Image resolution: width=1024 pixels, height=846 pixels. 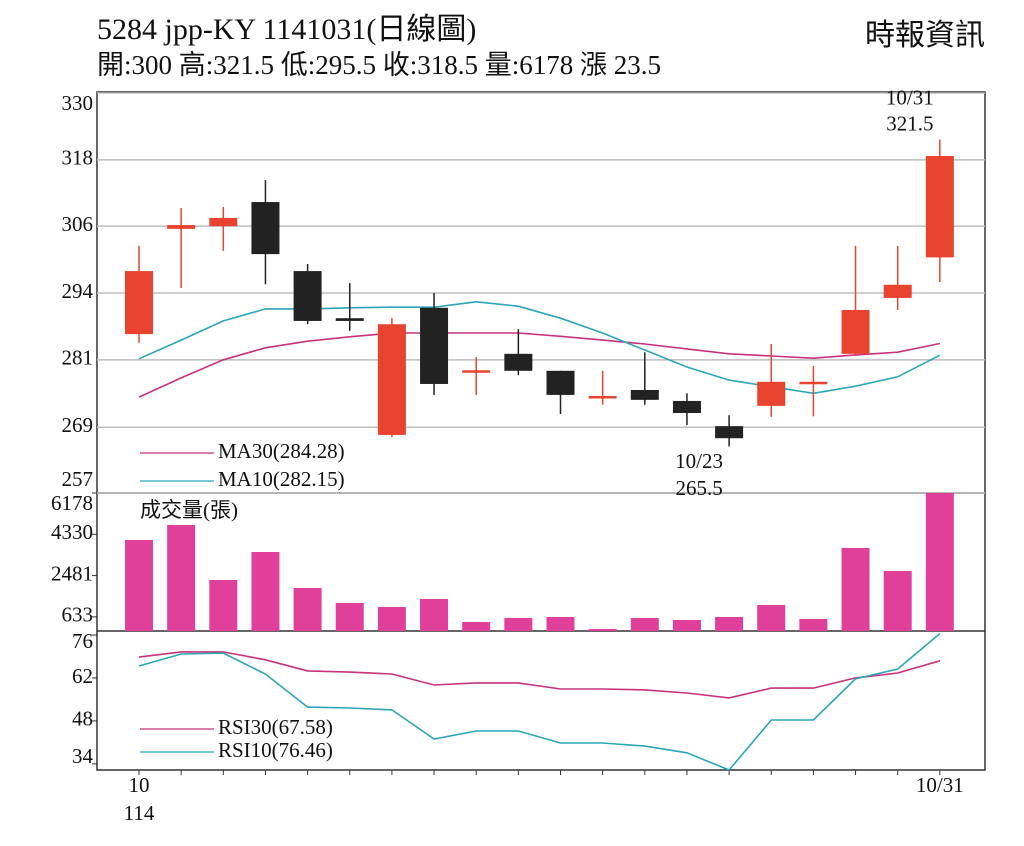 I want to click on chart-title: 5284 jpp-KY 1141031(日線圖), so click(x=286, y=29).